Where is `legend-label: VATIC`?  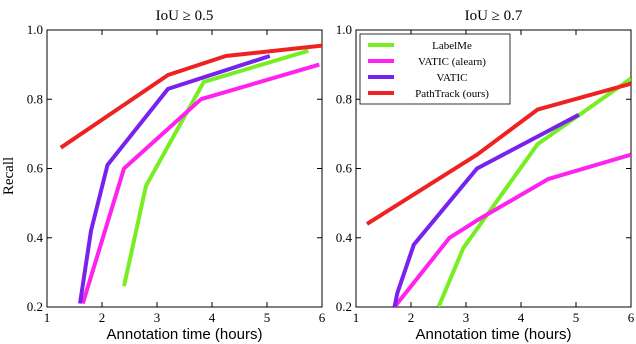
legend-label: VATIC is located at coordinates (452, 78).